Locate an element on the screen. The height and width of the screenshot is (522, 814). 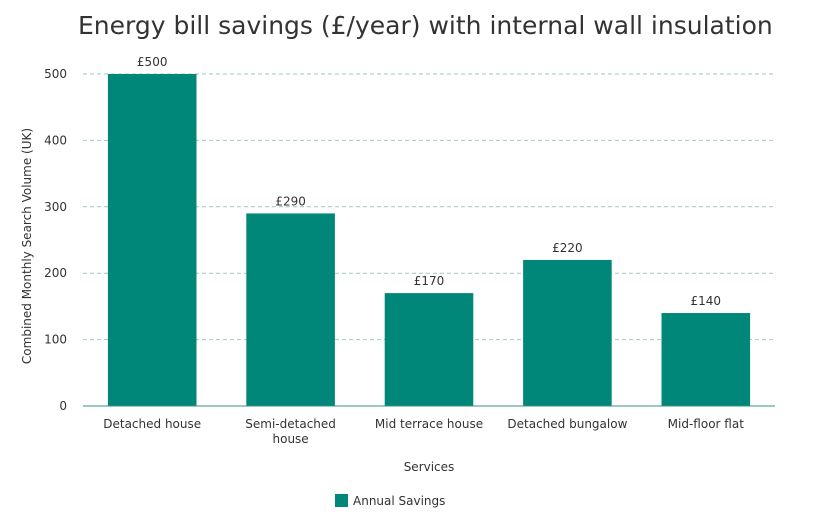
y-tick-label-0: 0 is located at coordinates (63, 406).